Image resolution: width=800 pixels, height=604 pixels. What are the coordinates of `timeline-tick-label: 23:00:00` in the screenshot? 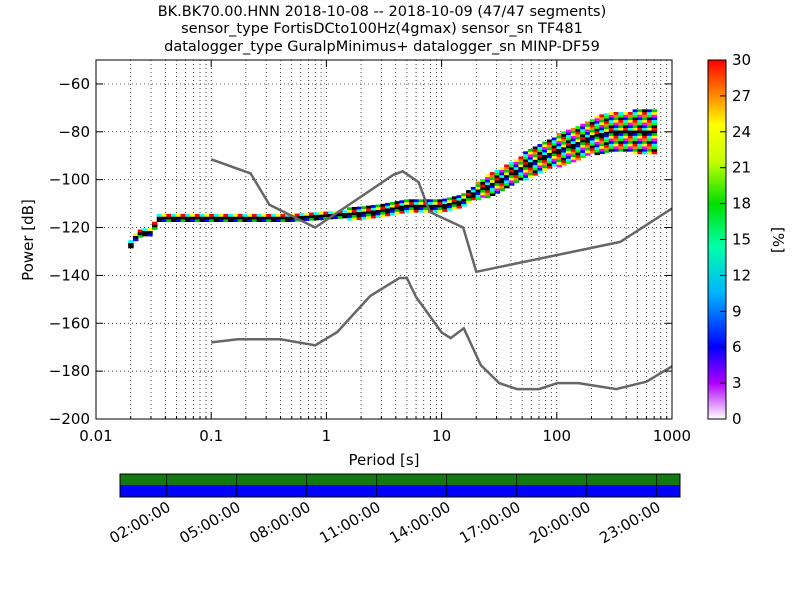 It's located at (629, 522).